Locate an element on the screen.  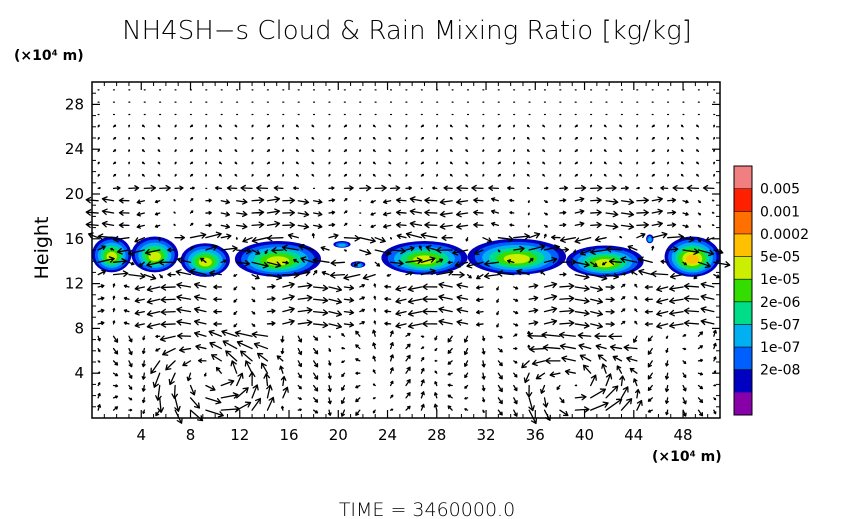
colorbar-label: 2e-08 is located at coordinates (780, 371).